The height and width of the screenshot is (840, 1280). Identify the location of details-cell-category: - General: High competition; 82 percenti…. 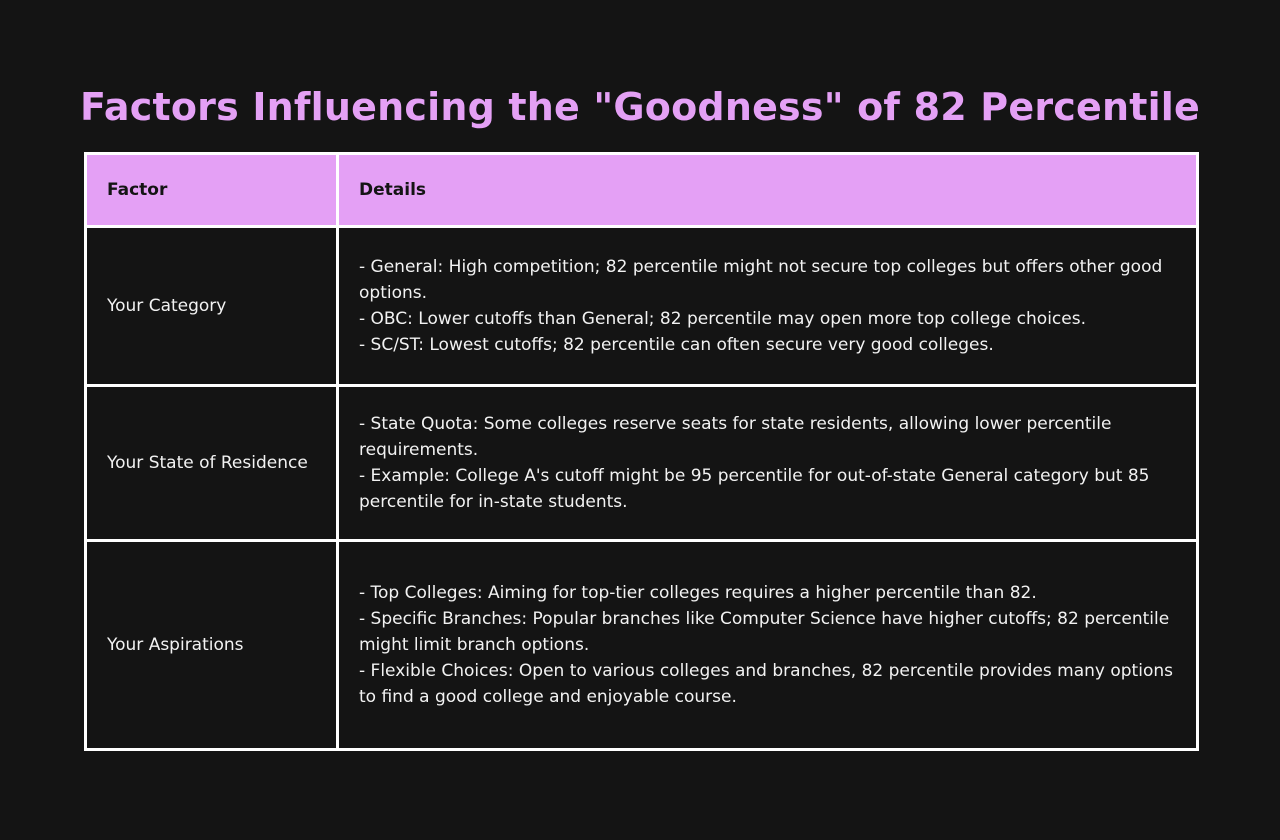
(767, 306).